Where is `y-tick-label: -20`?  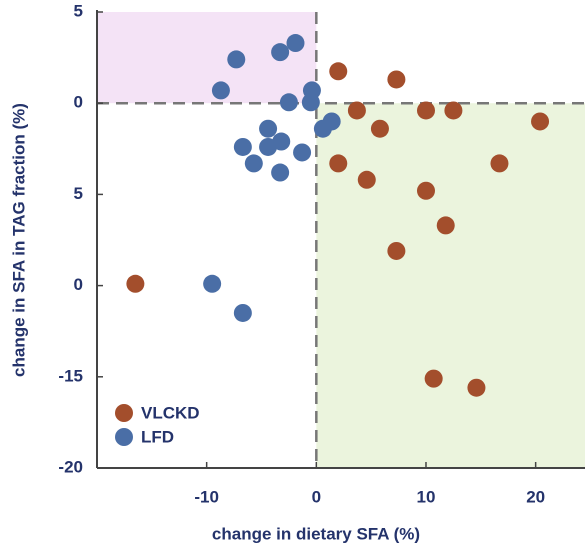
y-tick-label: -20 is located at coordinates (70, 466).